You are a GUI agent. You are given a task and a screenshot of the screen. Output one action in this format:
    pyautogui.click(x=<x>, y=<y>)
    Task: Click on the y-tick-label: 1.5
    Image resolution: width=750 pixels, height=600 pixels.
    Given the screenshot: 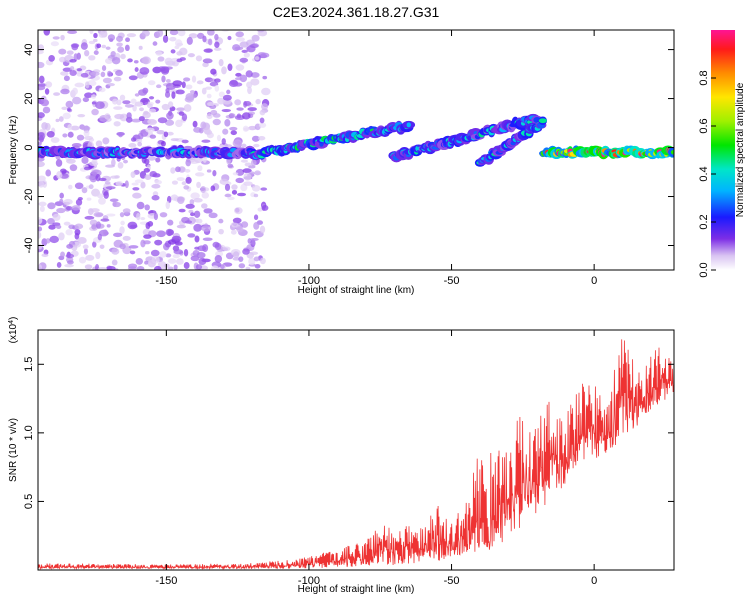 What is the action you would take?
    pyautogui.click(x=29, y=364)
    